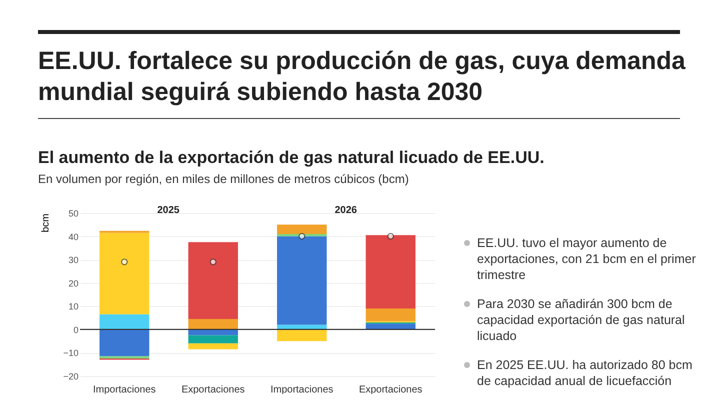 The height and width of the screenshot is (405, 720). Describe the element at coordinates (73, 213) in the screenshot. I see `y-tick-label: 50` at that location.